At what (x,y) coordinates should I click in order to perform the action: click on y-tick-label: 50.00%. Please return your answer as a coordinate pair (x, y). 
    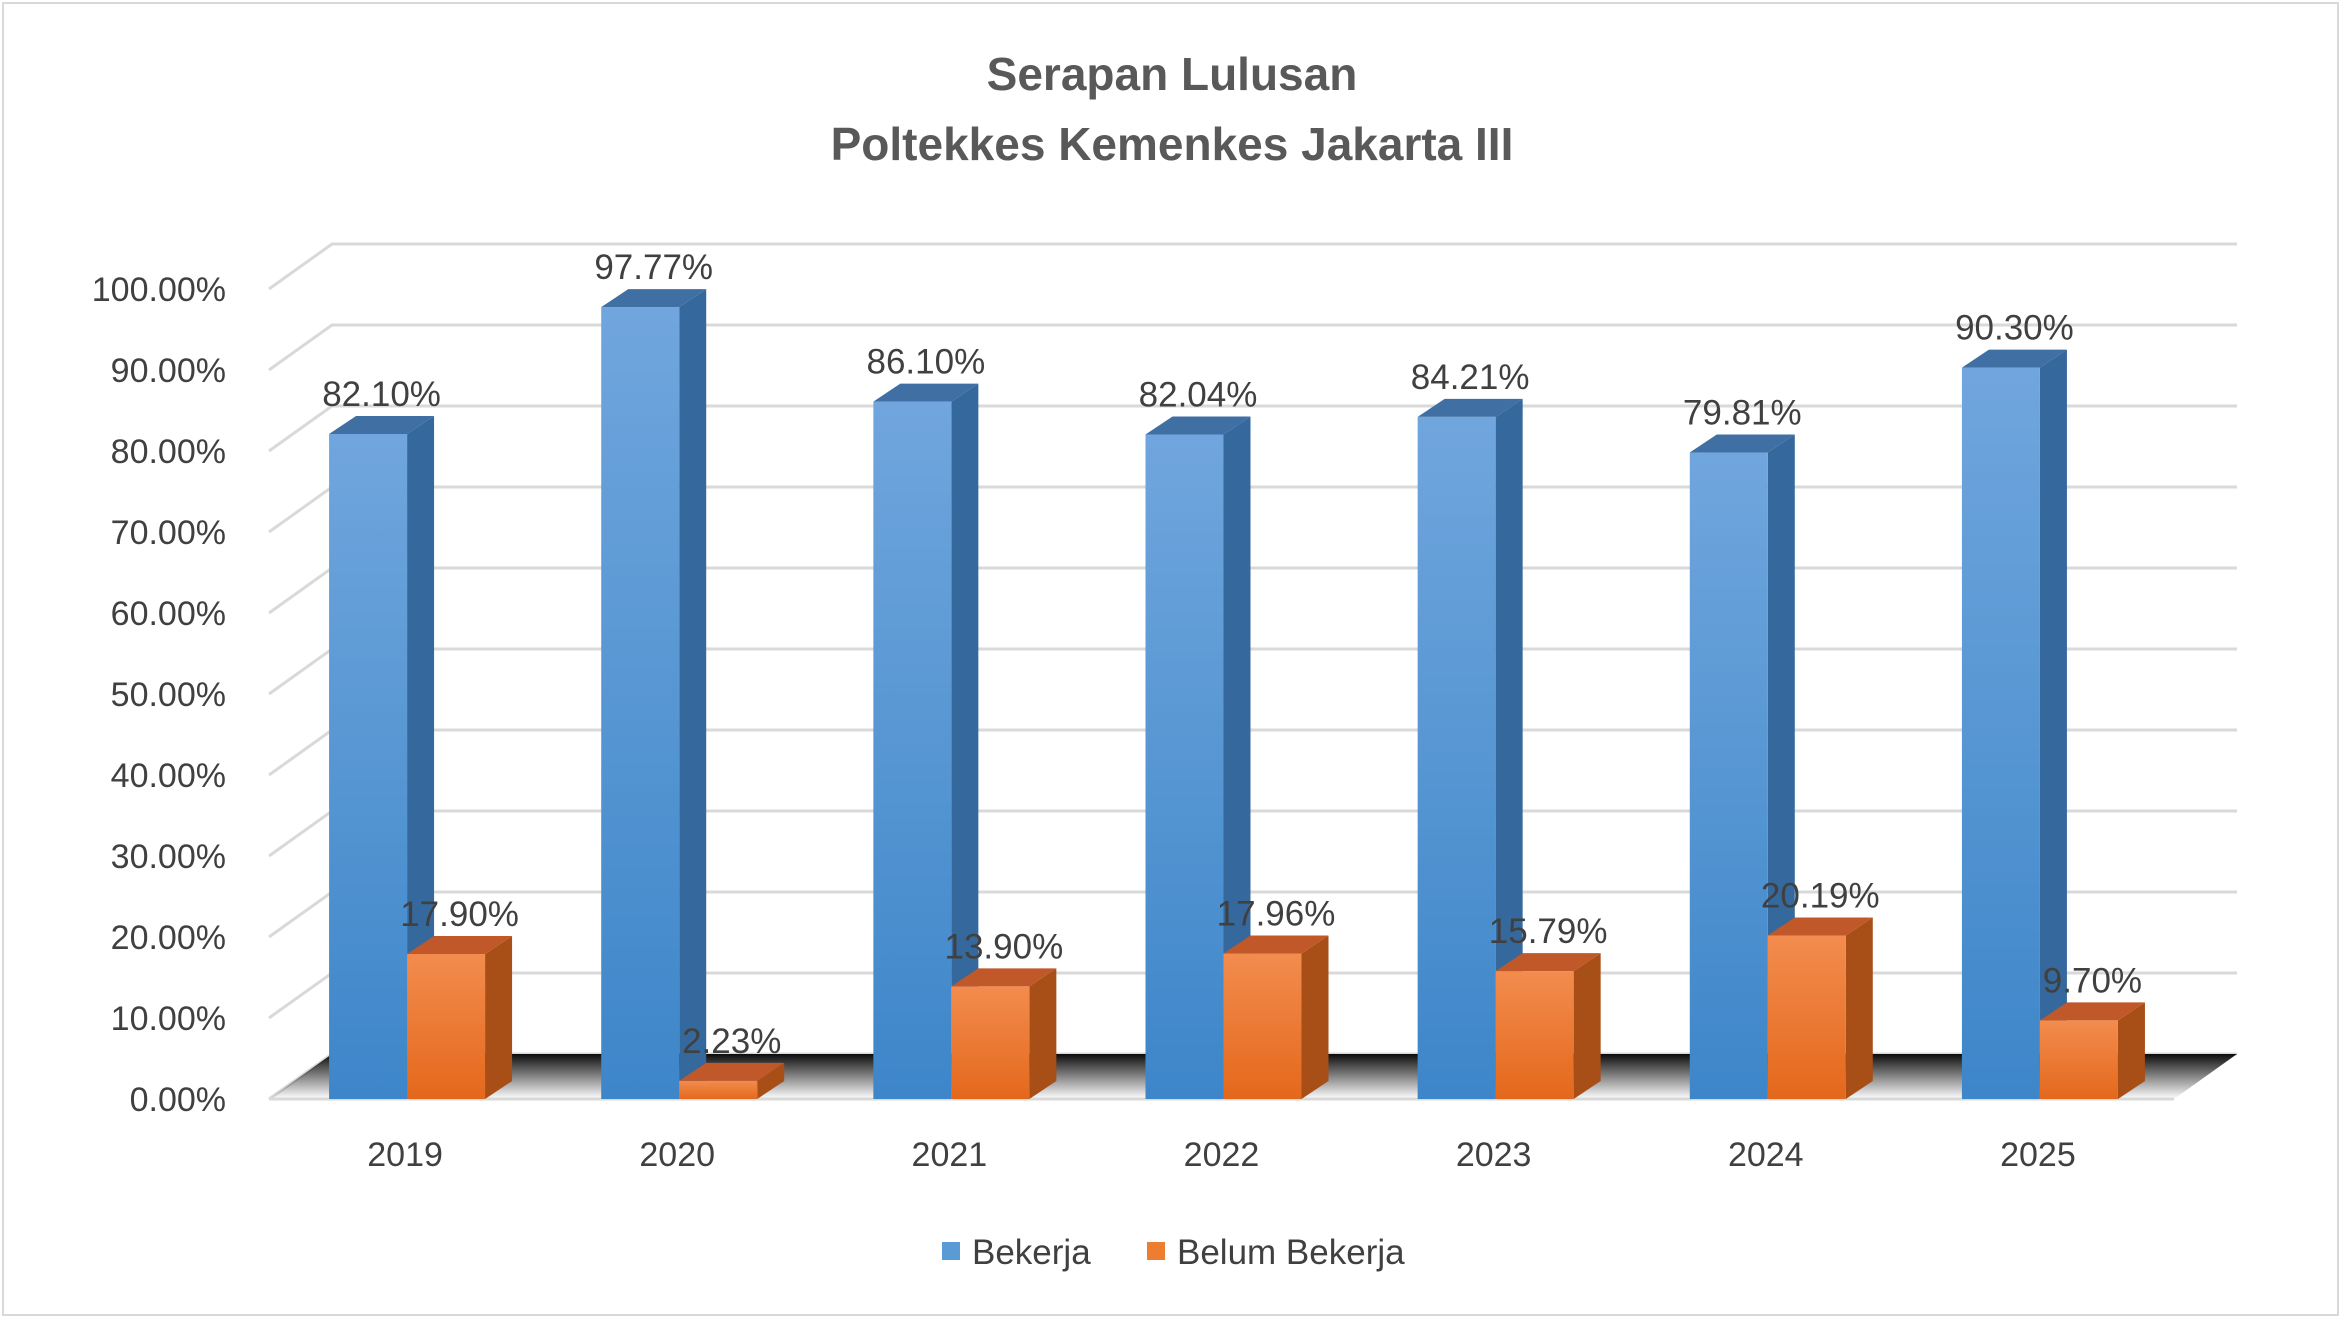
    Looking at the image, I should click on (168, 695).